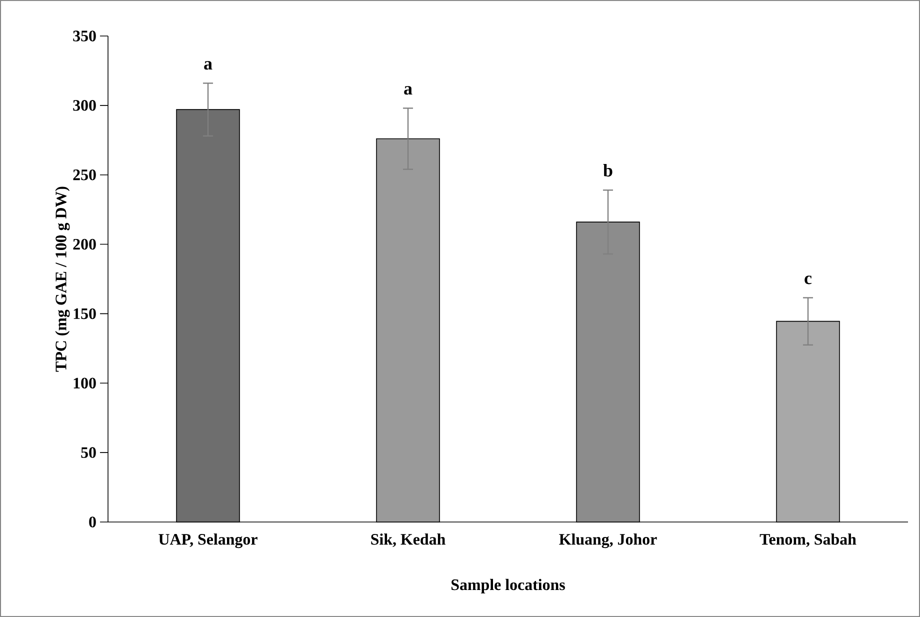 The height and width of the screenshot is (617, 920). Describe the element at coordinates (808, 280) in the screenshot. I see `annotation: c` at that location.